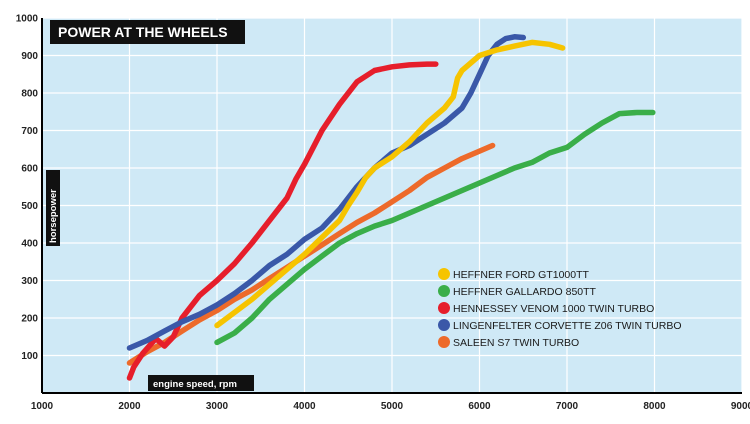 This screenshot has height=424, width=750. Describe the element at coordinates (217, 406) in the screenshot. I see `x-tick-label: 3000` at that location.